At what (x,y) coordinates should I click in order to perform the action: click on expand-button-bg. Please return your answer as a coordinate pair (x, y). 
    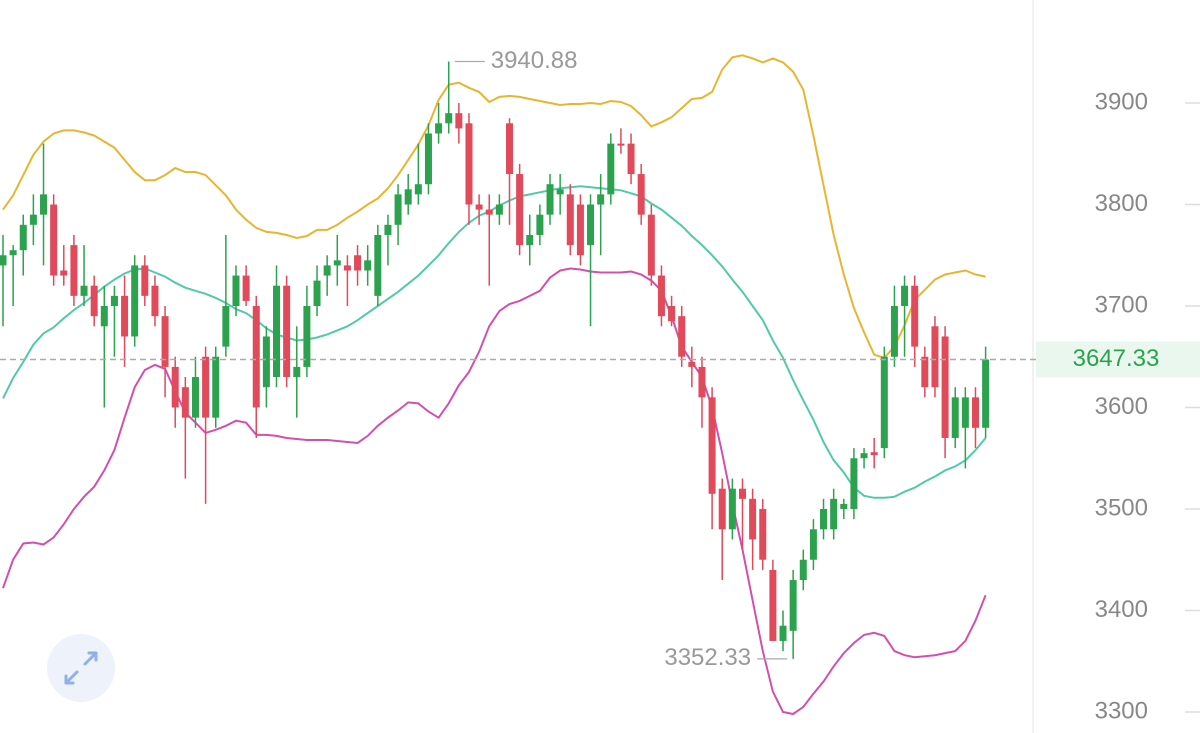
    Looking at the image, I should click on (81, 668).